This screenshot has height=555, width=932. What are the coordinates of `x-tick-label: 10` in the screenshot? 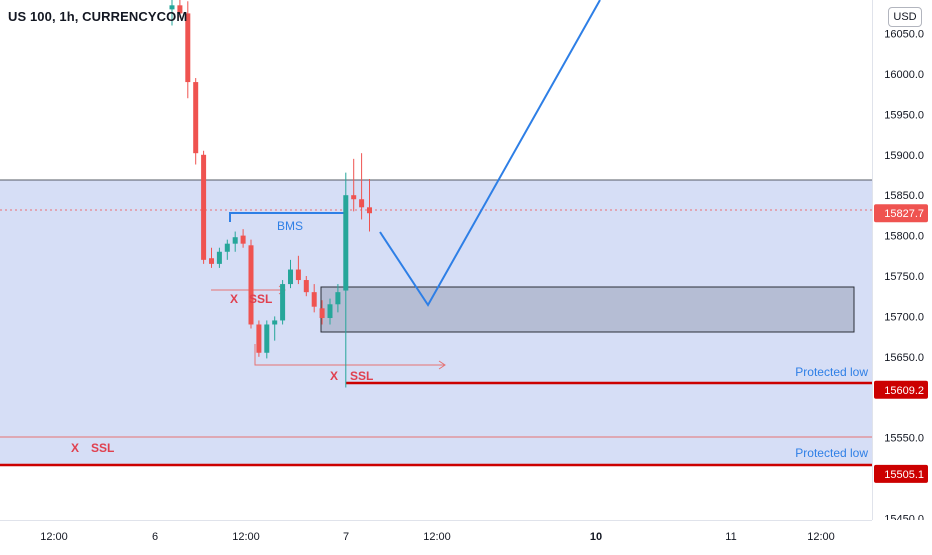 It's located at (596, 537).